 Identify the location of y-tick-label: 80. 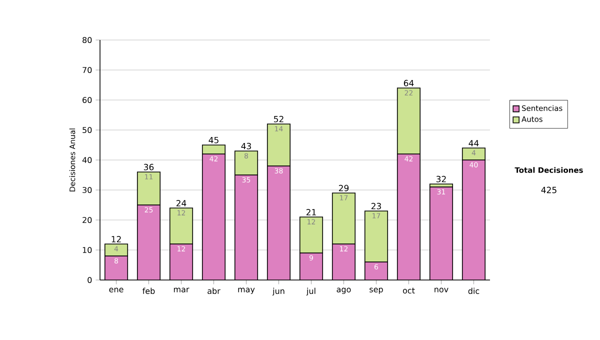
(87, 40).